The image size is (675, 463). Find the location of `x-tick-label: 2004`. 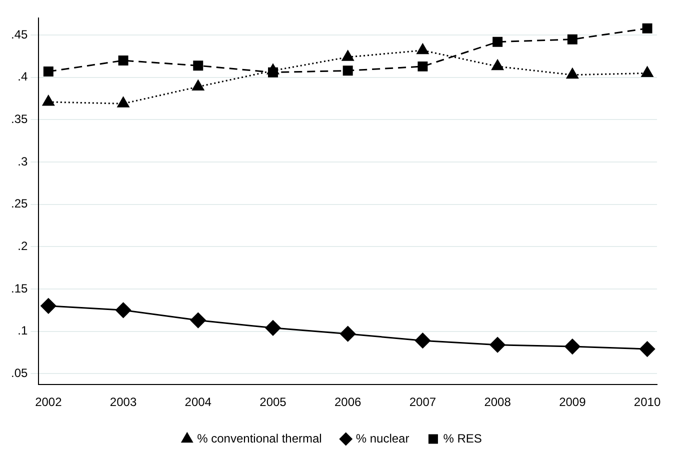

x-tick-label: 2004 is located at coordinates (198, 402).